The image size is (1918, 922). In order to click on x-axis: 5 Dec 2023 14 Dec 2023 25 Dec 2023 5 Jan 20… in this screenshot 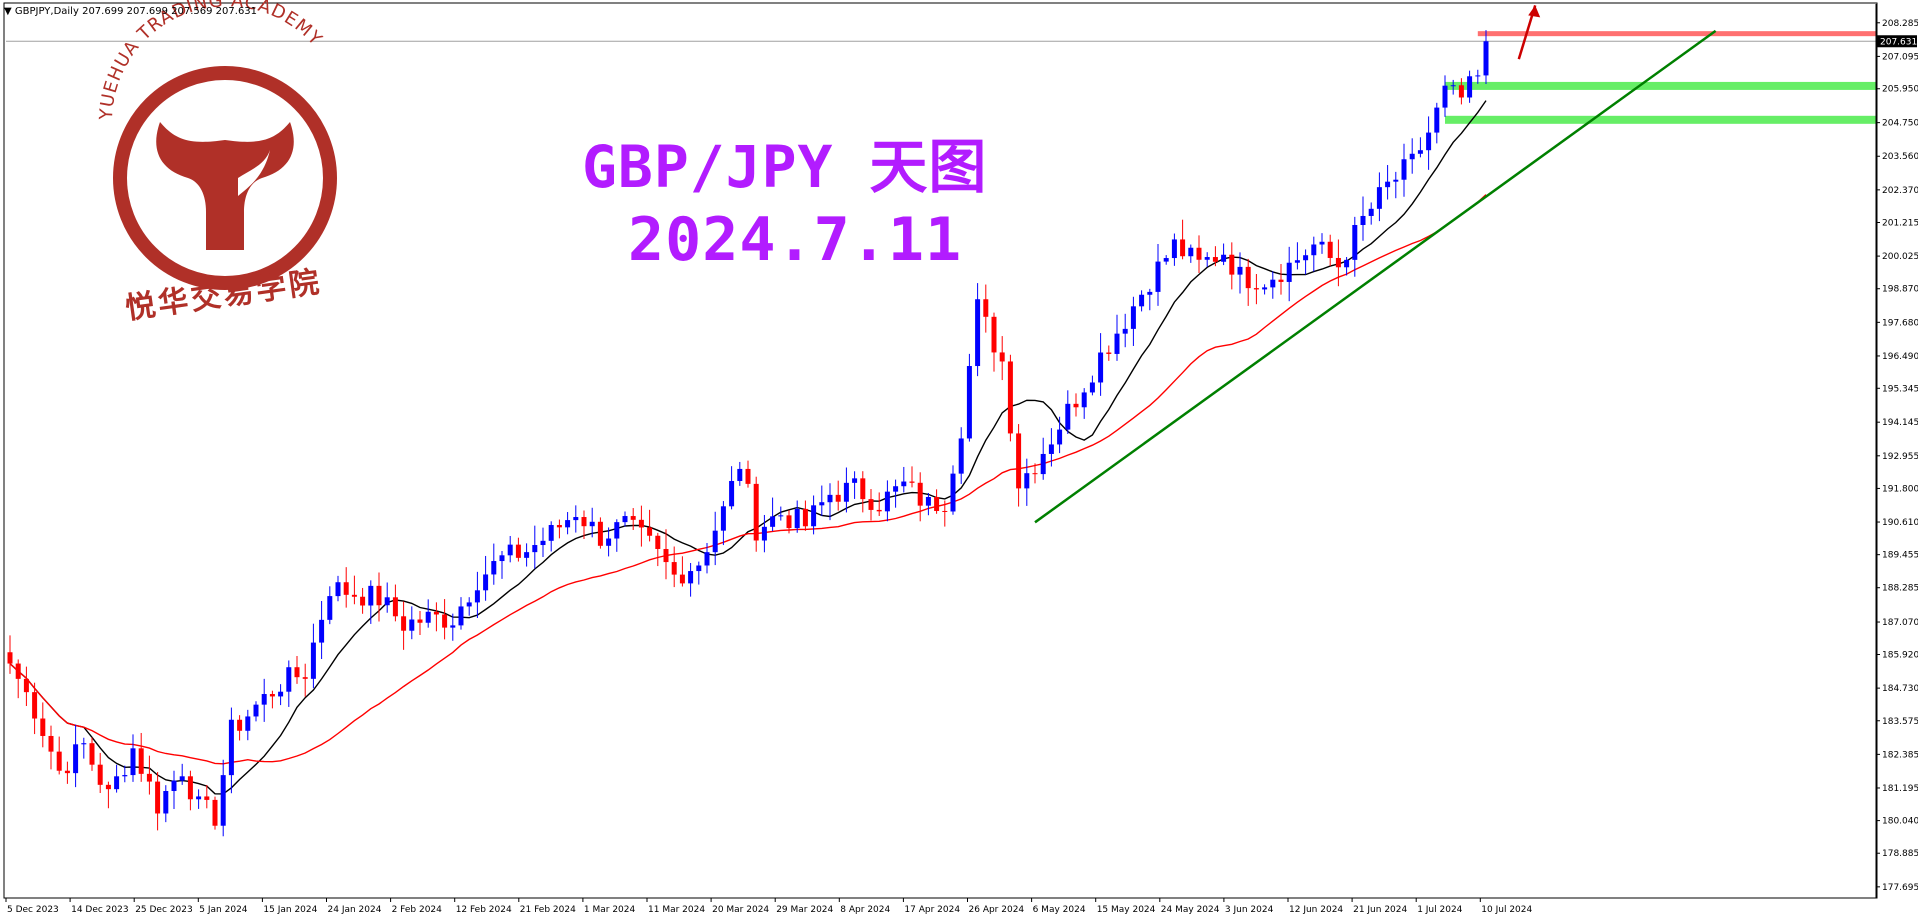, I will do `click(940, 906)`.